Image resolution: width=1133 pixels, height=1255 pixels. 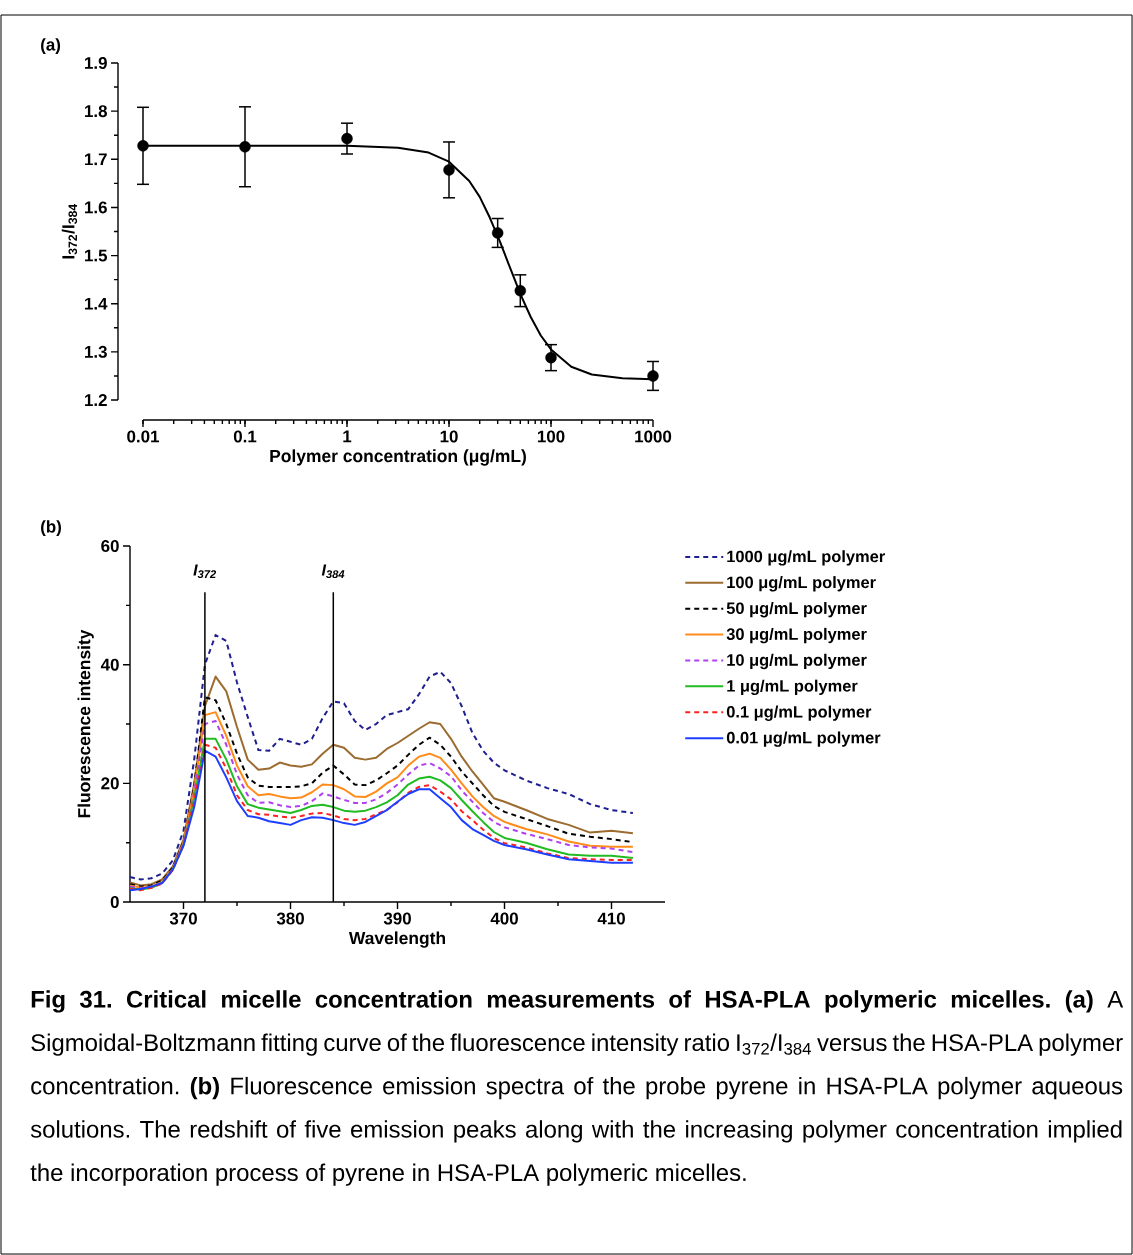 What do you see at coordinates (792, 687) in the screenshot?
I see `legend-label: 1 μg/mL polymer` at bounding box center [792, 687].